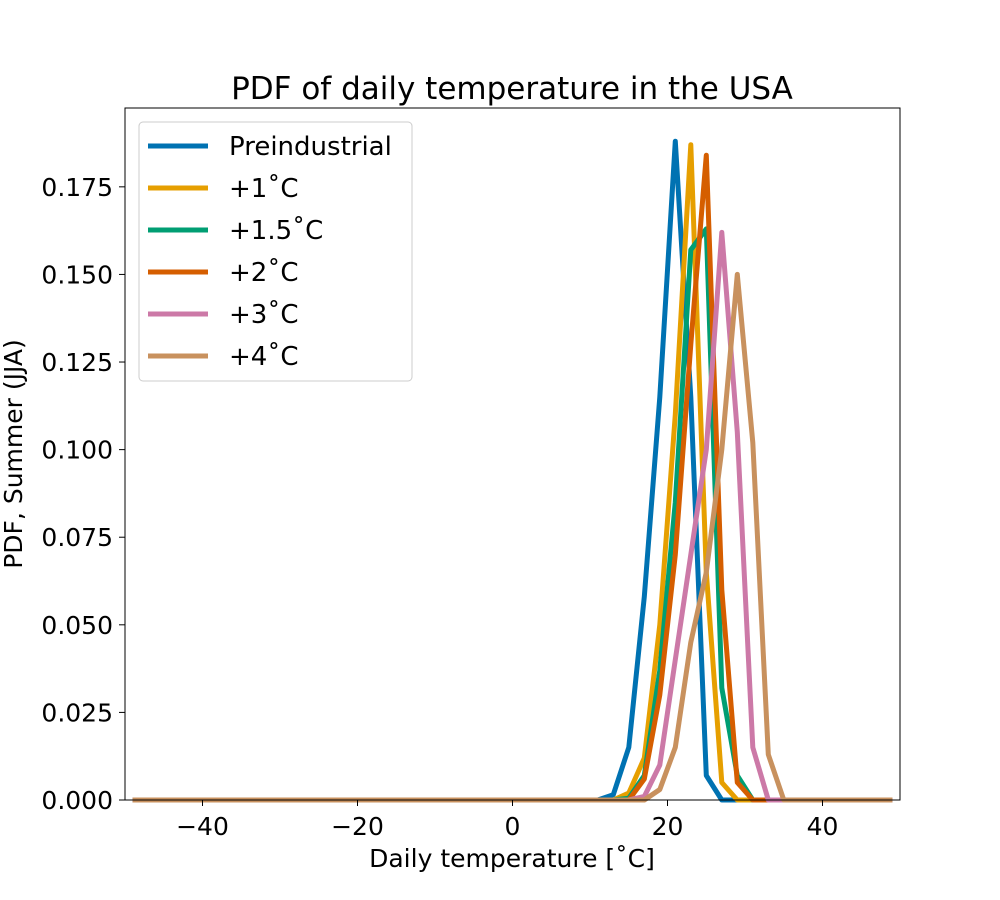  Describe the element at coordinates (310, 147) in the screenshot. I see `legend-label: Preindustrial` at that location.